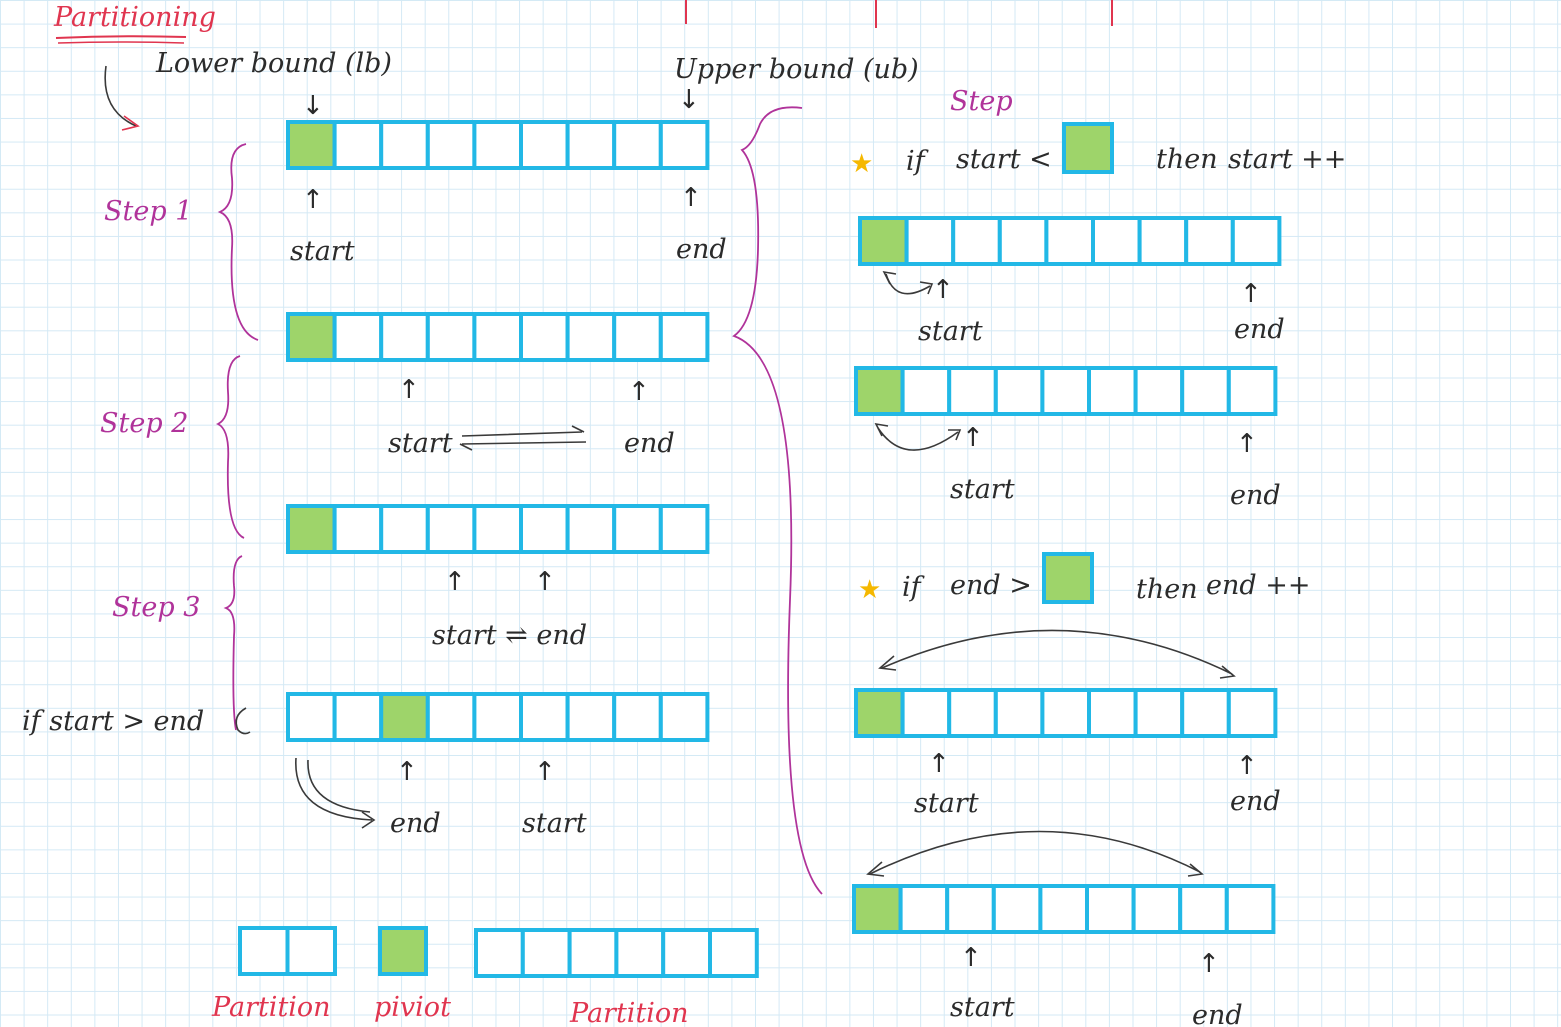 The width and height of the screenshot is (1561, 1027). I want to click on step1-top-array, so click(498, 145).